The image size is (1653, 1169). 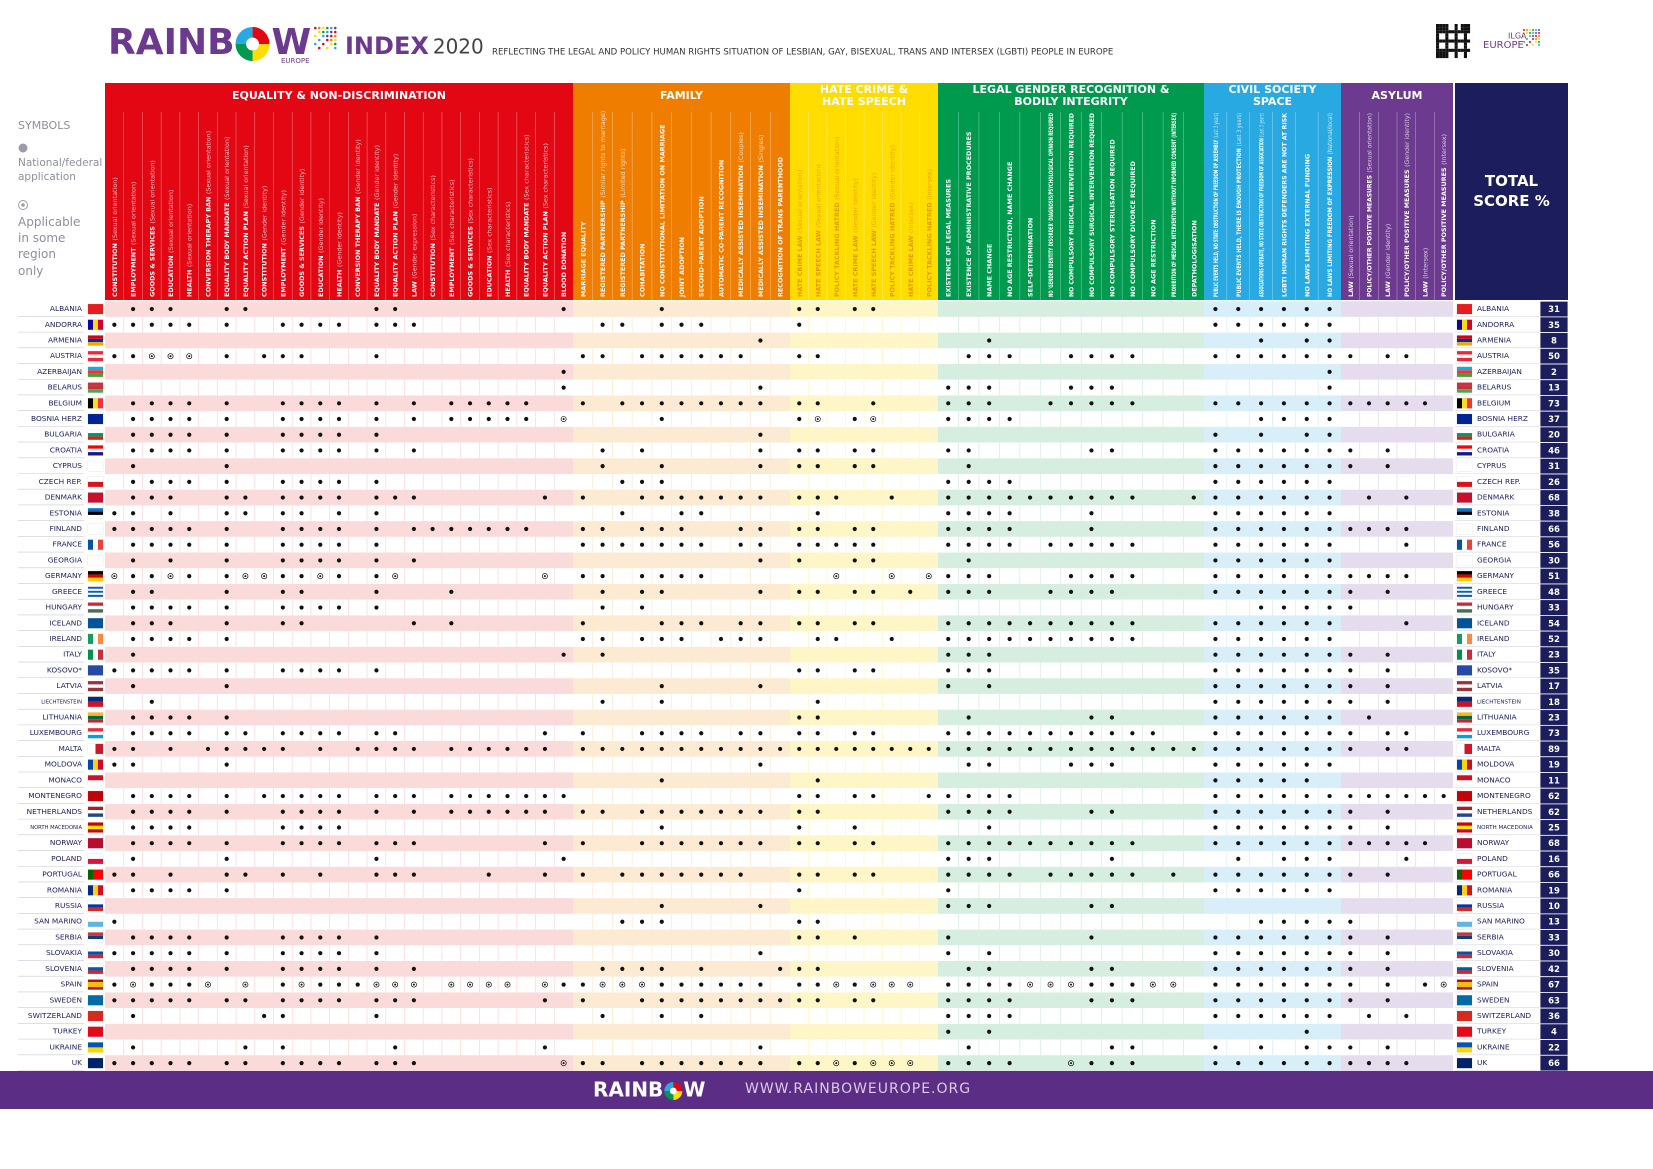 I want to click on logo-hole, so click(x=253, y=44).